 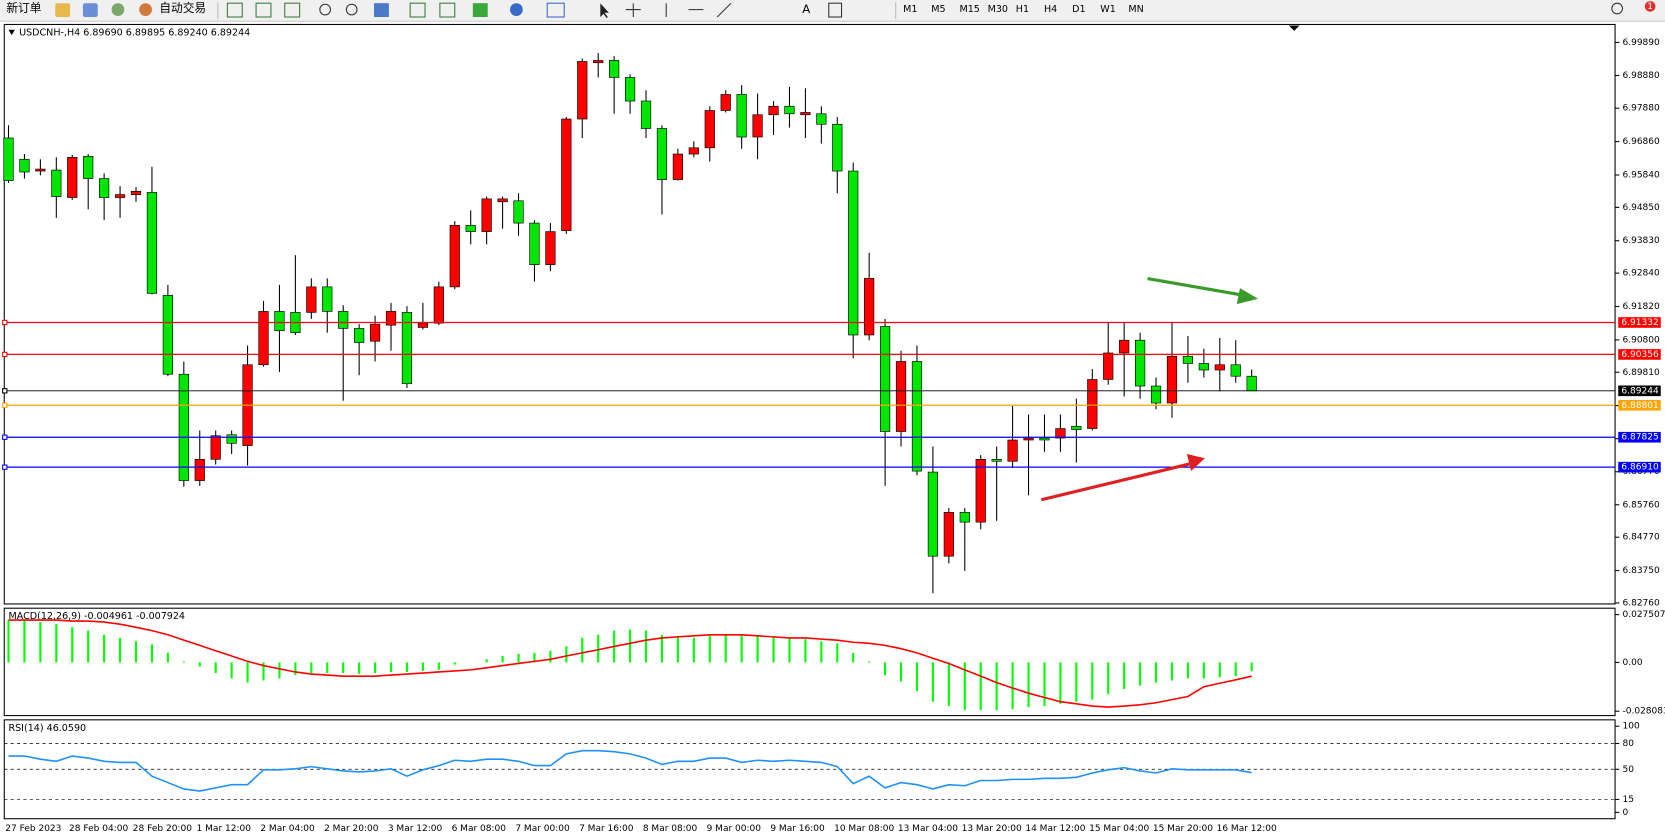 What do you see at coordinates (542, 829) in the screenshot?
I see `x-tick-label: 7 Mar 00:00` at bounding box center [542, 829].